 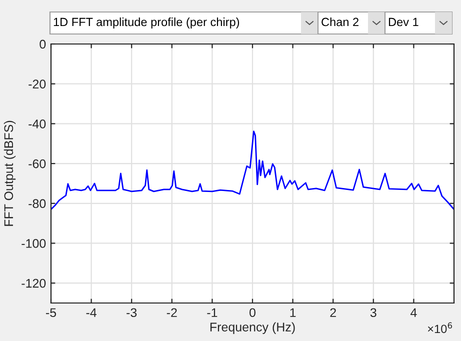 What do you see at coordinates (171, 312) in the screenshot?
I see `x-tick-label: -2` at bounding box center [171, 312].